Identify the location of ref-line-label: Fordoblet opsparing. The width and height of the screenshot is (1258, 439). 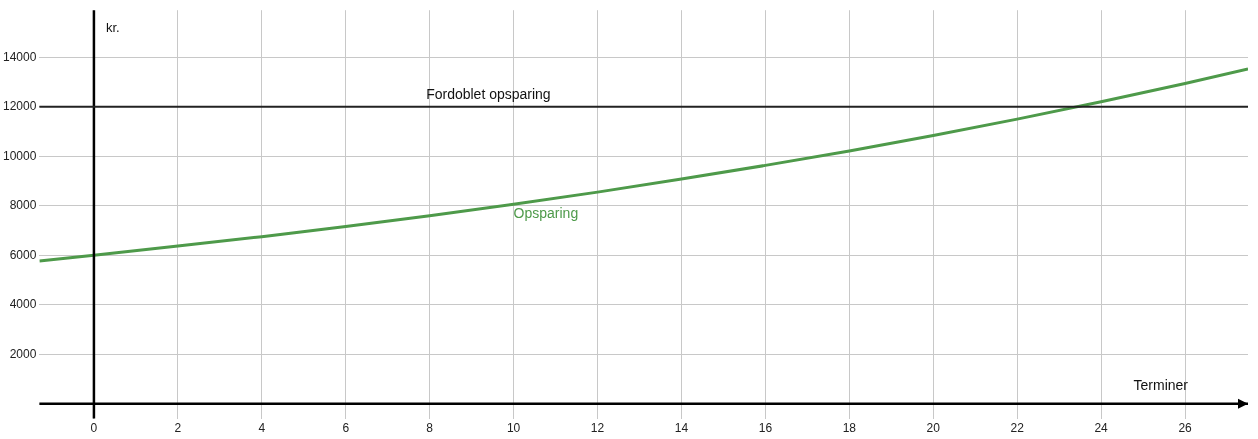
(488, 93).